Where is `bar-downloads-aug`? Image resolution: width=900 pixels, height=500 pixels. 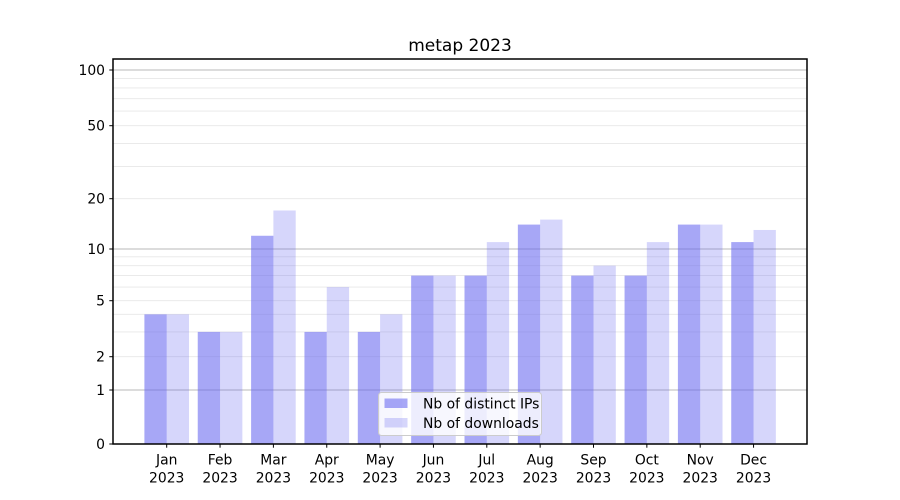
bar-downloads-aug is located at coordinates (551, 331).